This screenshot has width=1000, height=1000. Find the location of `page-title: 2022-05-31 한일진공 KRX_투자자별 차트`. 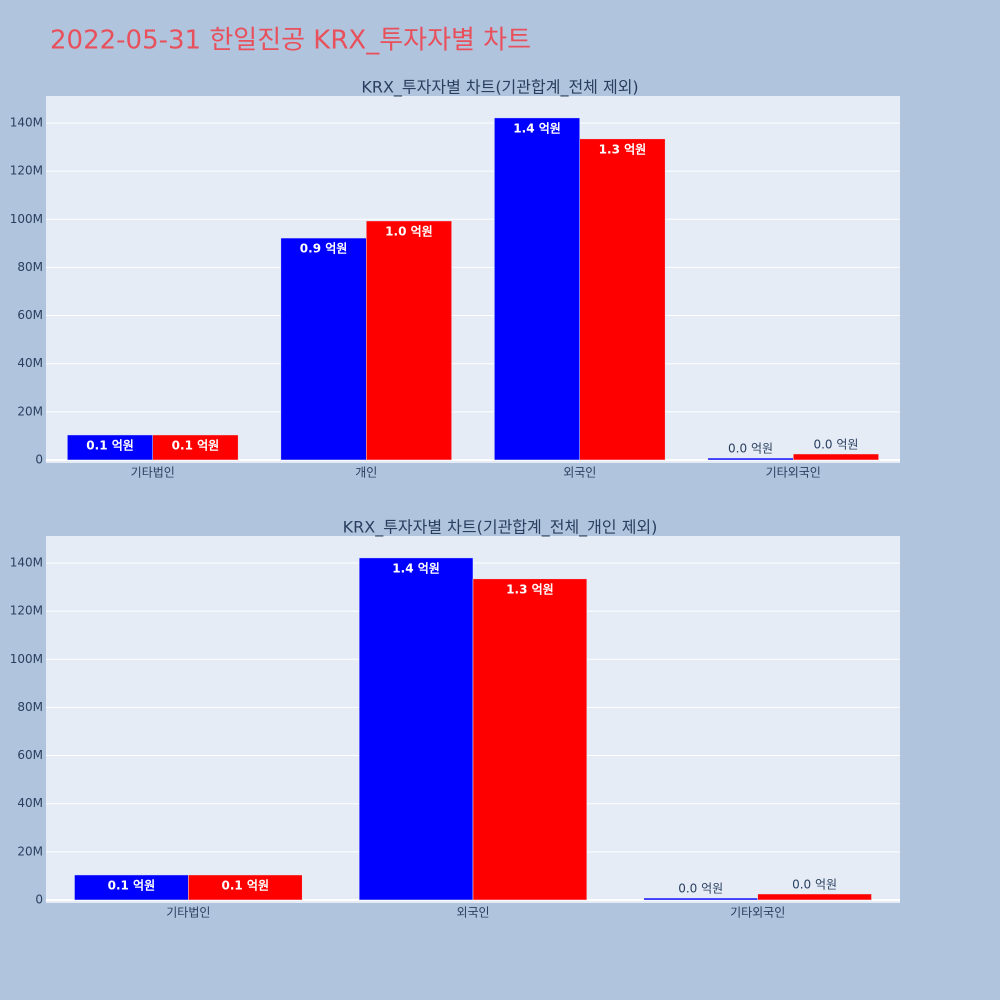

page-title: 2022-05-31 한일진공 KRX_투자자별 차트 is located at coordinates (290, 41).